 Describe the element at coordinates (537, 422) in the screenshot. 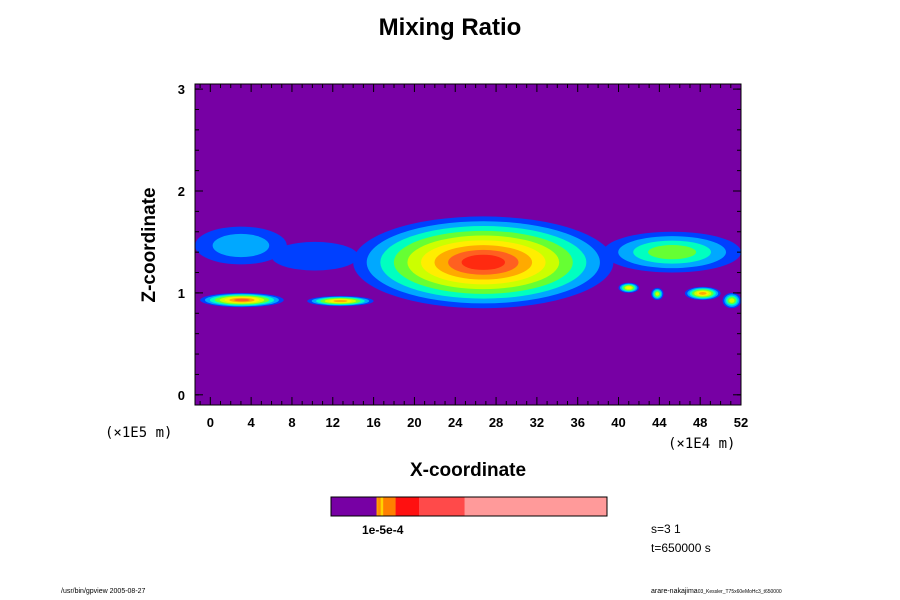

I see `x-tick-label-32: 32` at that location.